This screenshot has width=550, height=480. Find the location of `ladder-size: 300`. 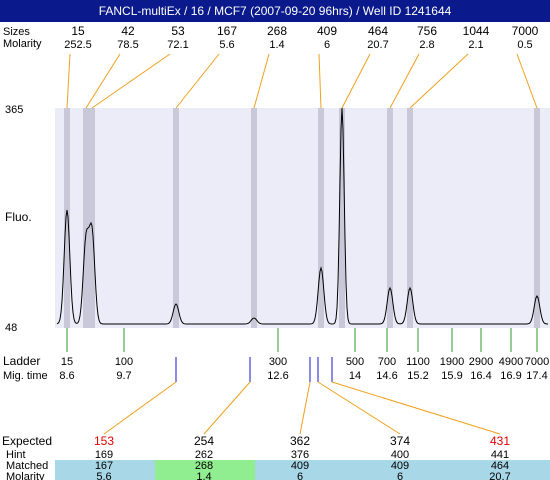

ladder-size: 300 is located at coordinates (278, 362).